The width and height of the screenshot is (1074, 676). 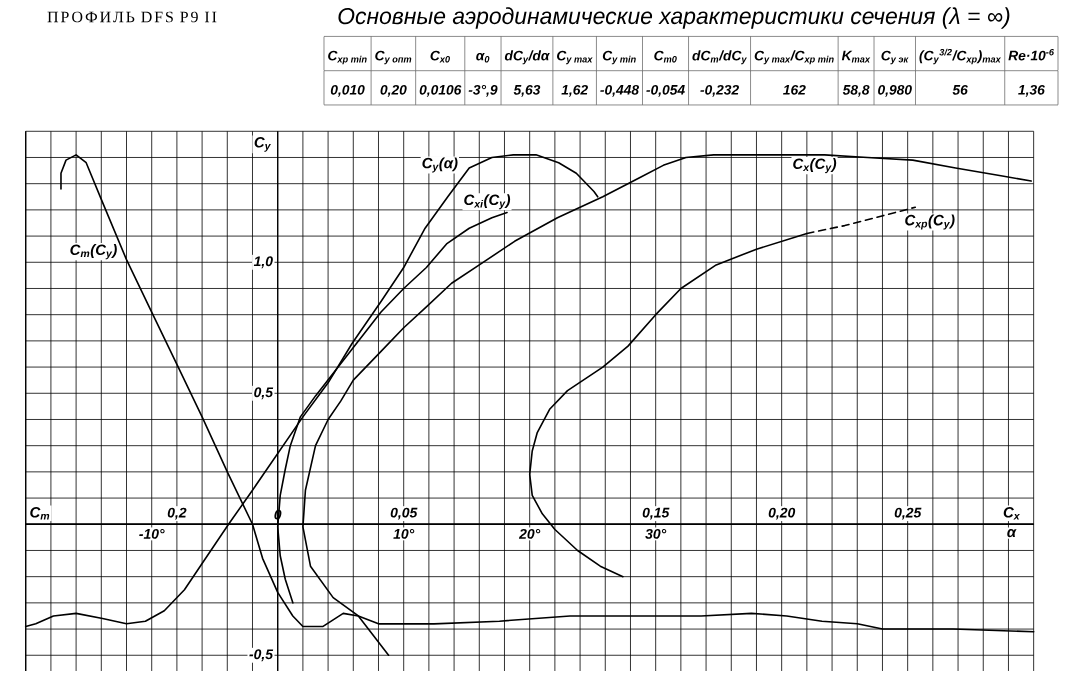 I want to click on x-axis-title: C$_{m}$, so click(x=40, y=513).